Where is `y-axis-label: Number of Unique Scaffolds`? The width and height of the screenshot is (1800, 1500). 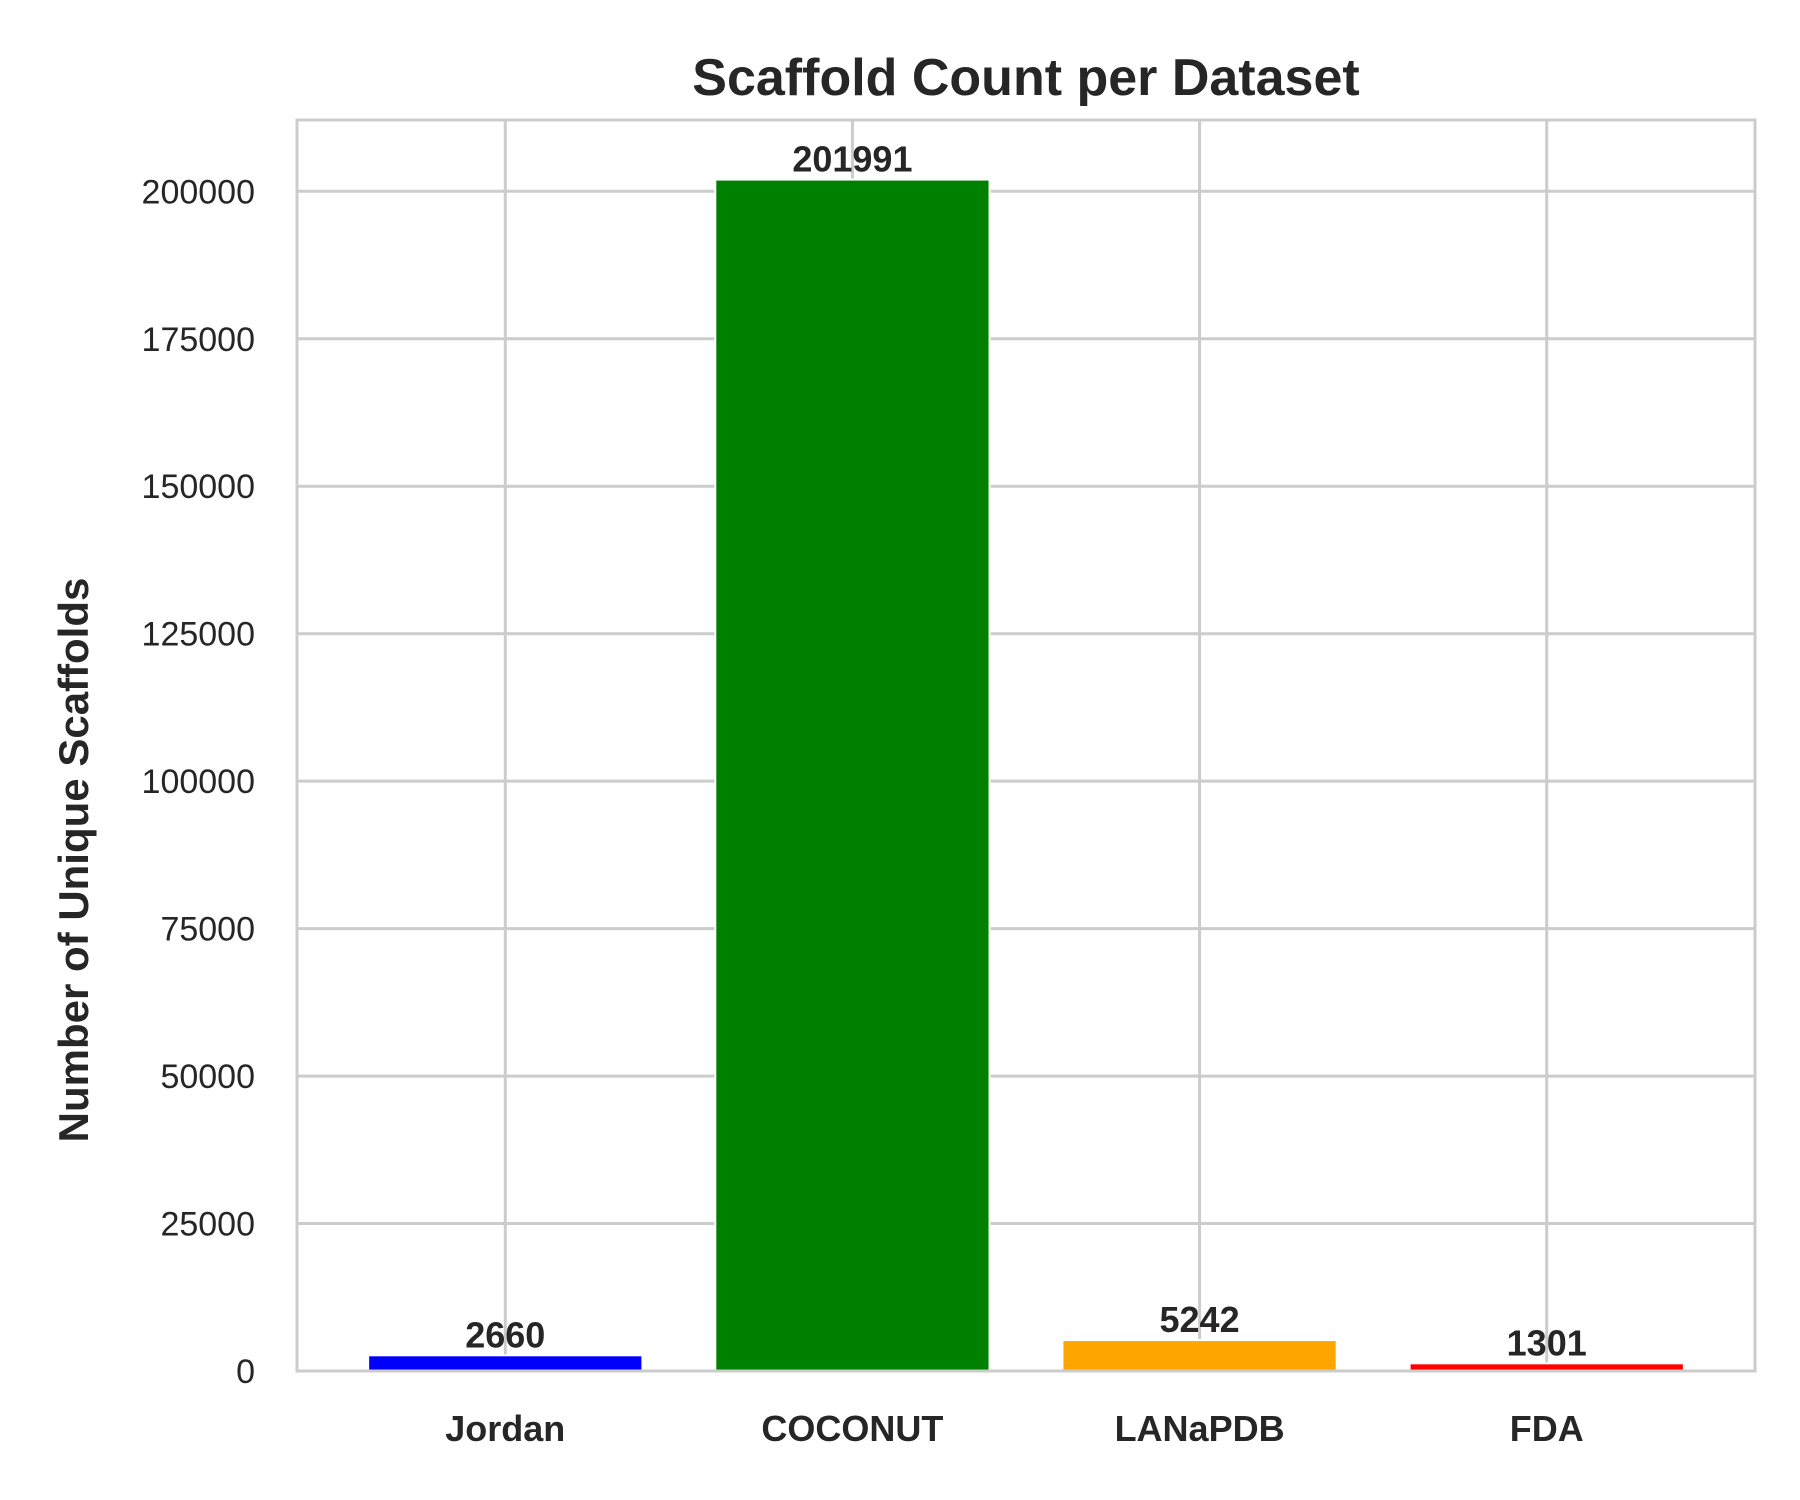
y-axis-label: Number of Unique Scaffolds is located at coordinates (73, 860).